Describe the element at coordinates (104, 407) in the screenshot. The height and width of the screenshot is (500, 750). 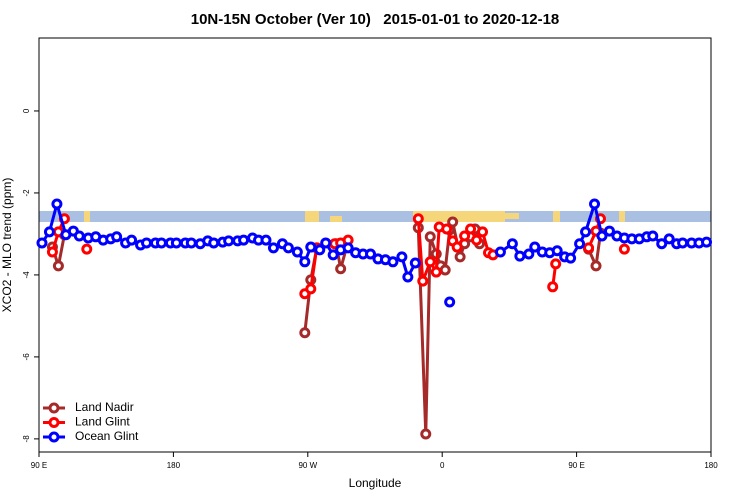
I see `legend-label: Land Nadir` at that location.